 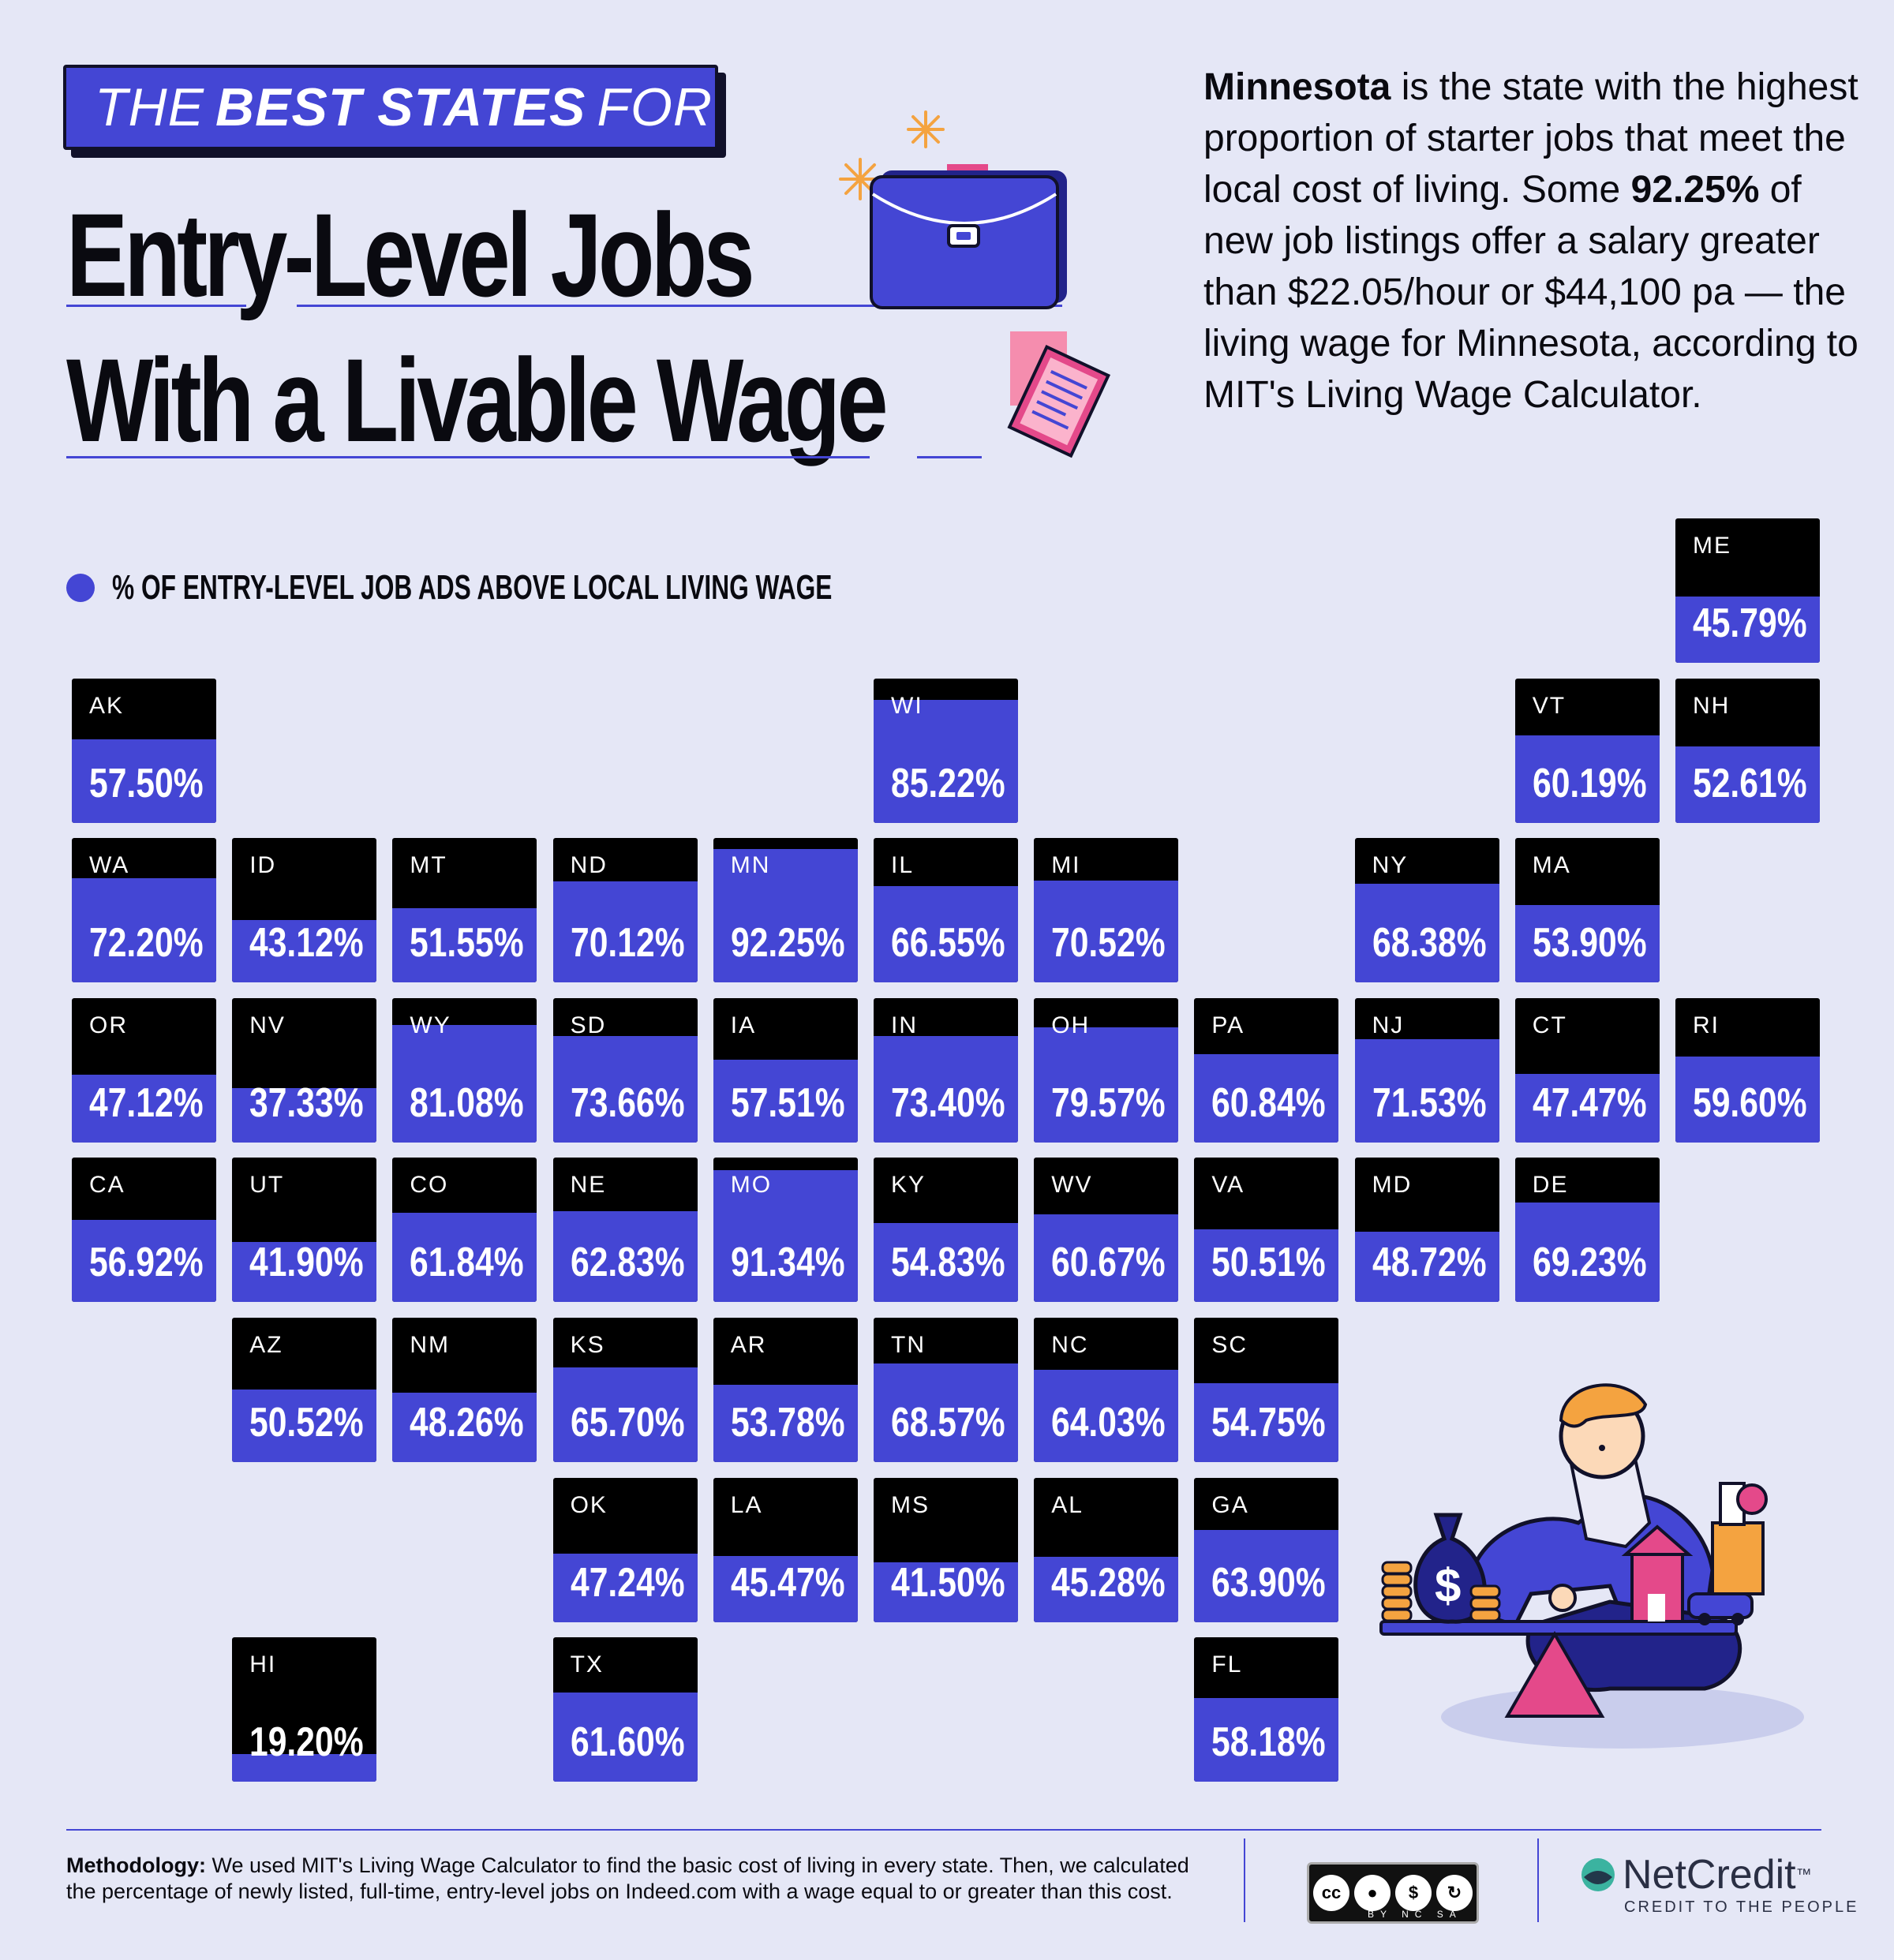 I want to click on tile-state-label: MT, so click(x=428, y=865).